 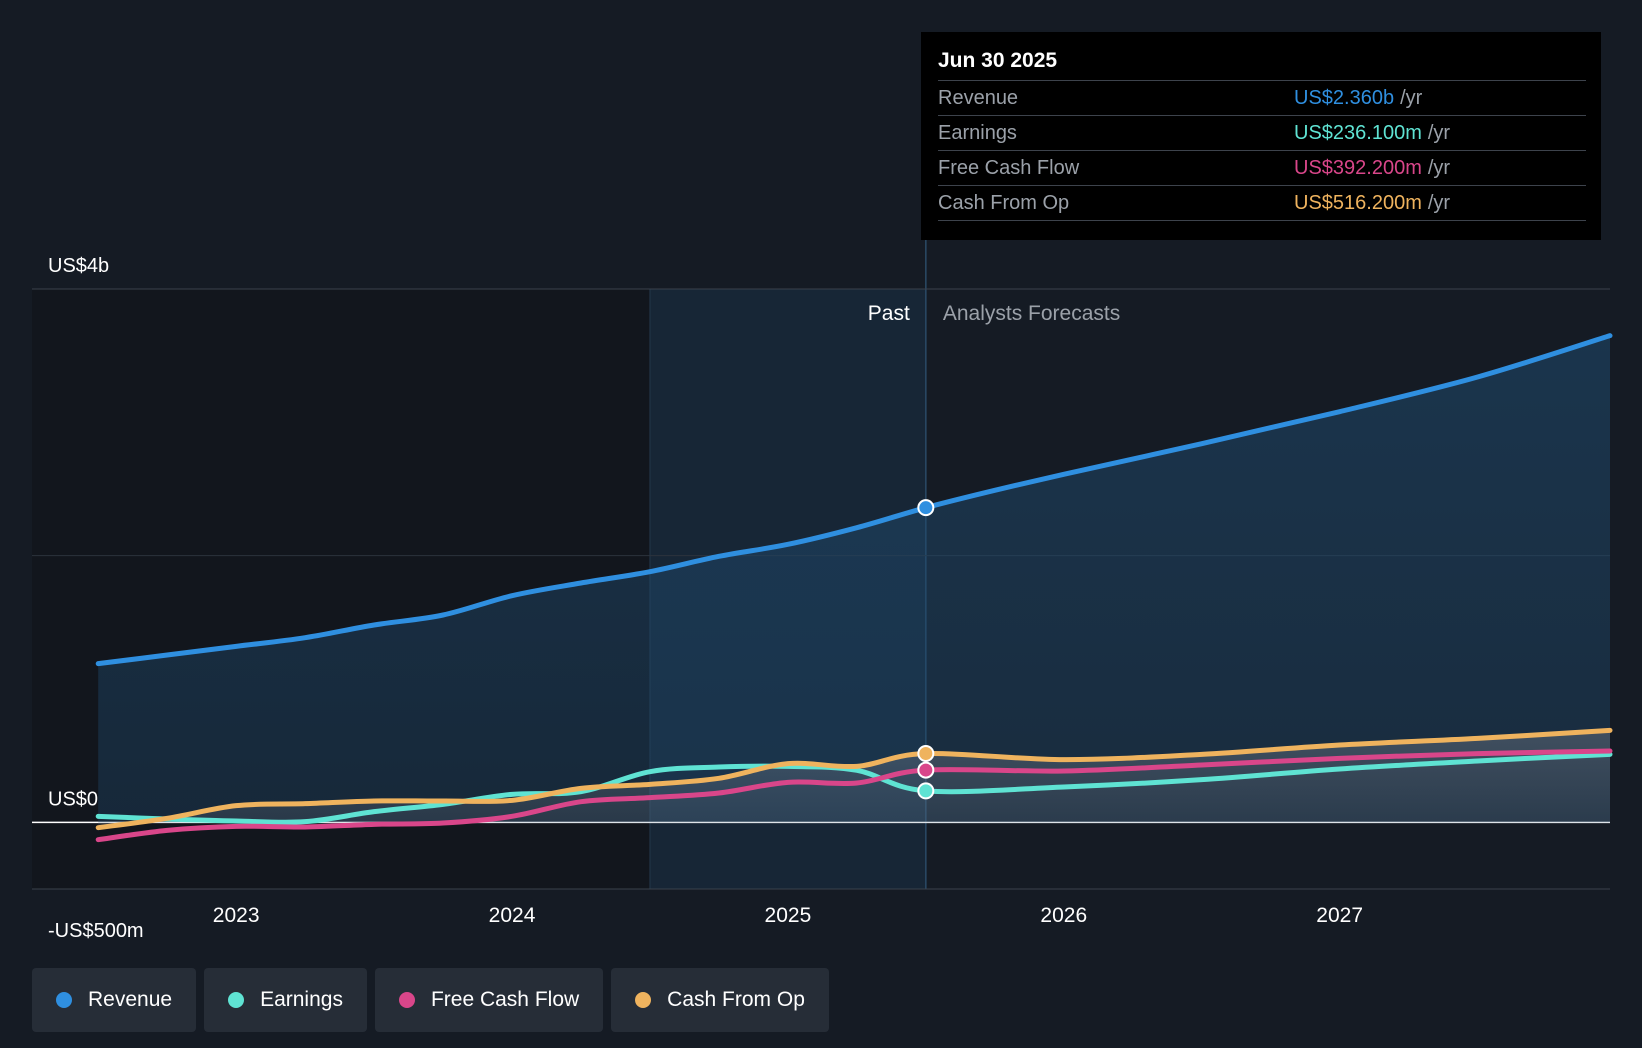 What do you see at coordinates (1358, 133) in the screenshot?
I see `tooltip-value: US$236.100m` at bounding box center [1358, 133].